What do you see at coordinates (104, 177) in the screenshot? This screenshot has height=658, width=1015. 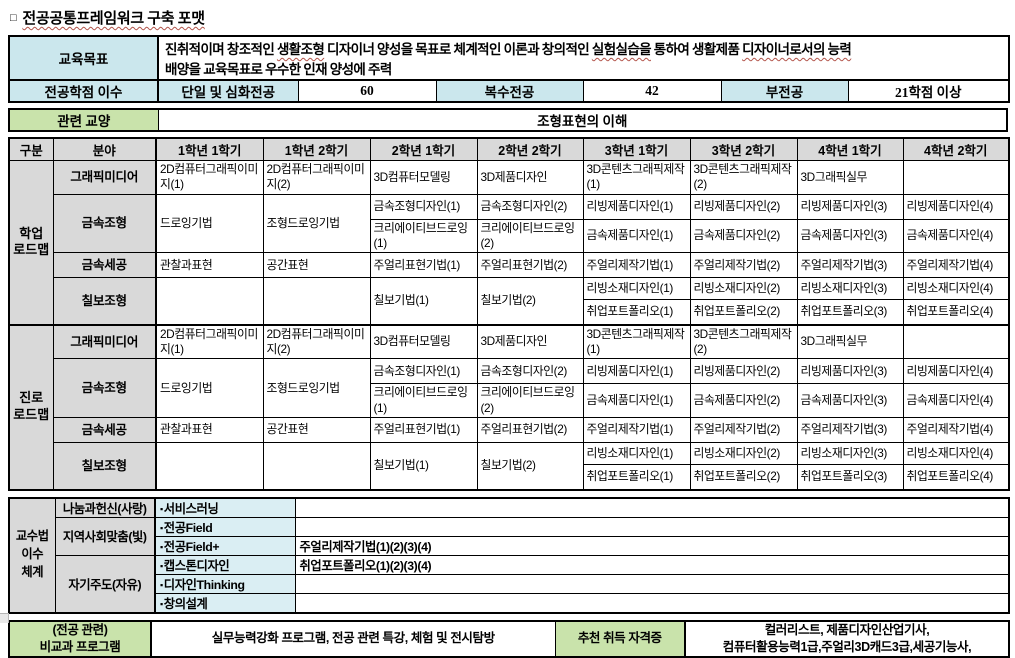 I see `field-label: 그래픽미디어` at bounding box center [104, 177].